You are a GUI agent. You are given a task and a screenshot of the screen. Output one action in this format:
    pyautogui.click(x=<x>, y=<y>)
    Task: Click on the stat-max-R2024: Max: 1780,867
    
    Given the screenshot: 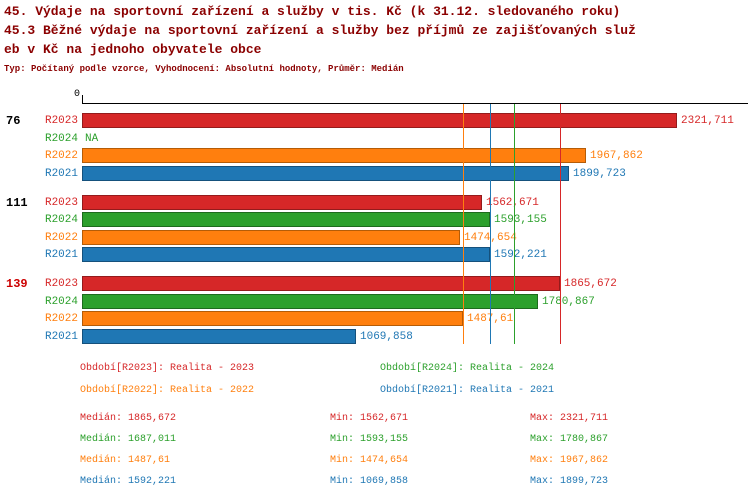 What is the action you would take?
    pyautogui.click(x=569, y=439)
    